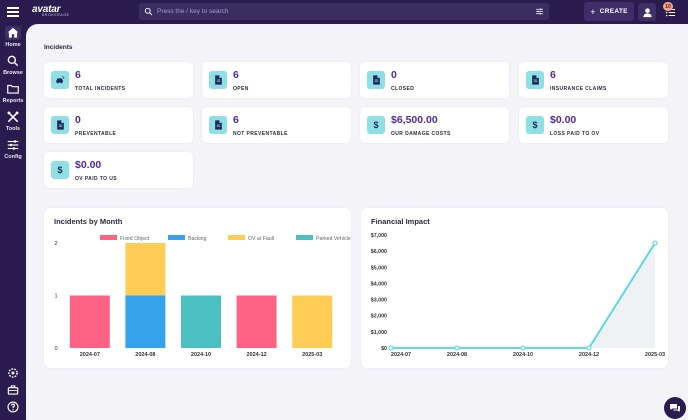 The height and width of the screenshot is (420, 688). What do you see at coordinates (401, 355) in the screenshot?
I see `x-tick-label: 2024-07` at bounding box center [401, 355].